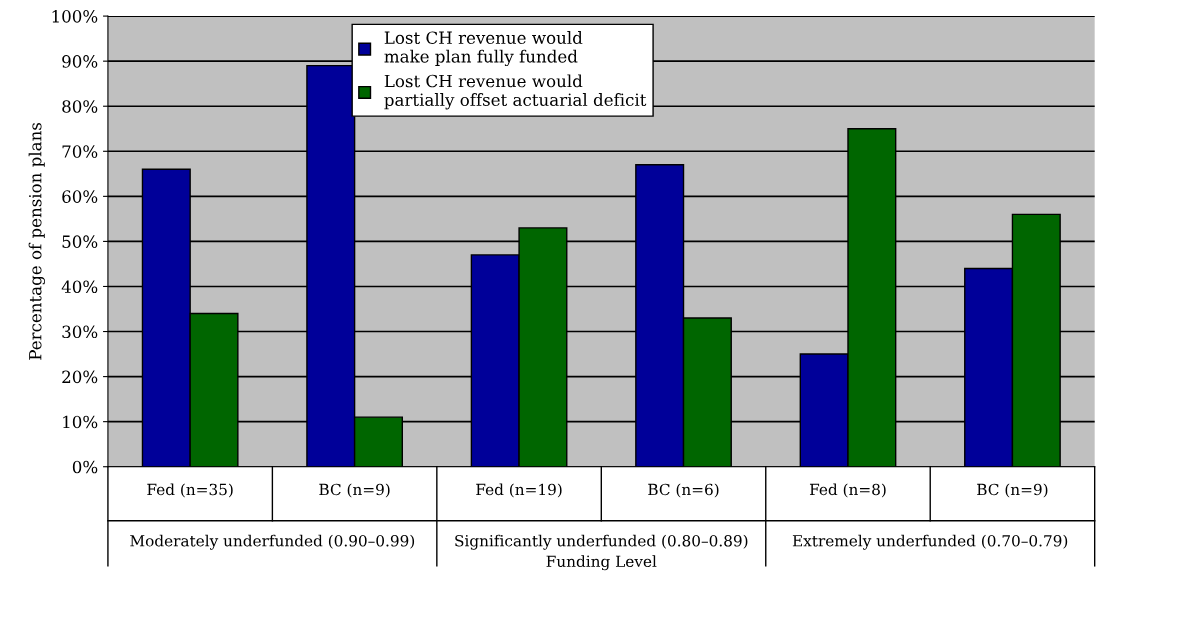 The width and height of the screenshot is (1186, 619). What do you see at coordinates (85, 467) in the screenshot?
I see `y-tick-label: 0%` at bounding box center [85, 467].